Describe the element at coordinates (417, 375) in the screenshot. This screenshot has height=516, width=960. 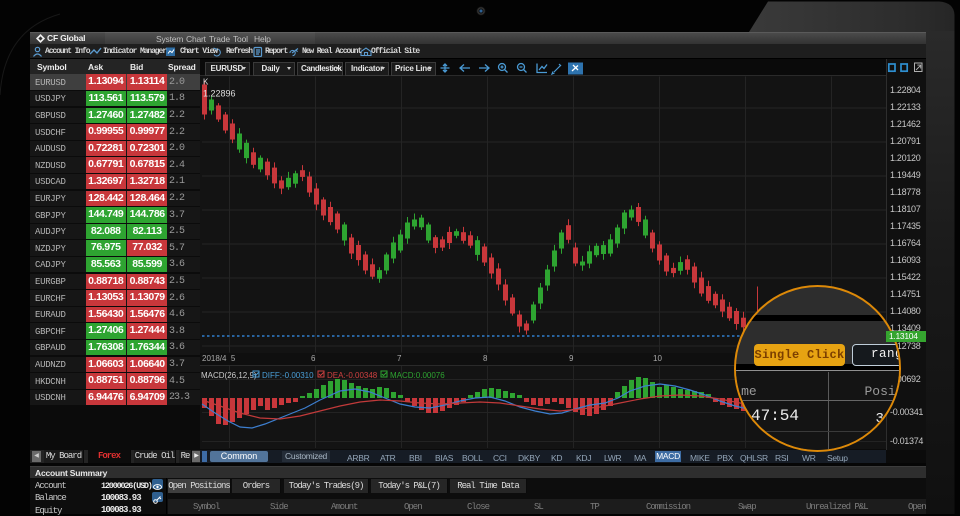
I see `svg-text: MACD:0.00076` at that location.